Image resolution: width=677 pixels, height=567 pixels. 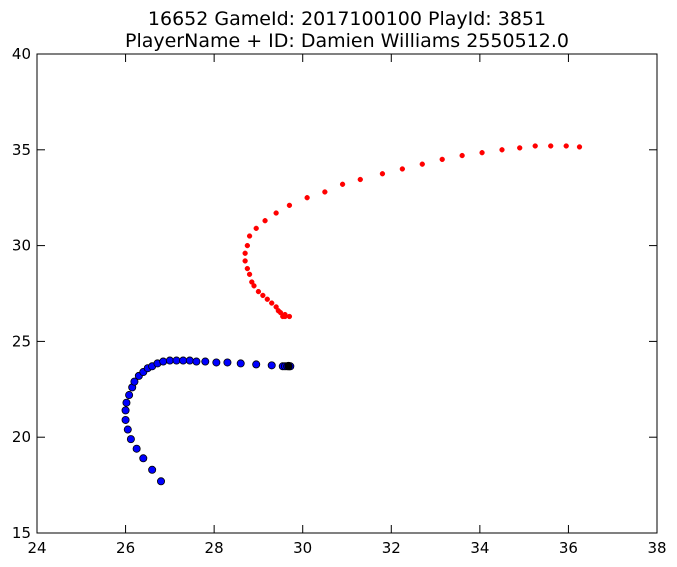 What do you see at coordinates (347, 19) in the screenshot?
I see `chart-title-line-1: 16652 GameId: 2017100100 PlayId: 3851` at bounding box center [347, 19].